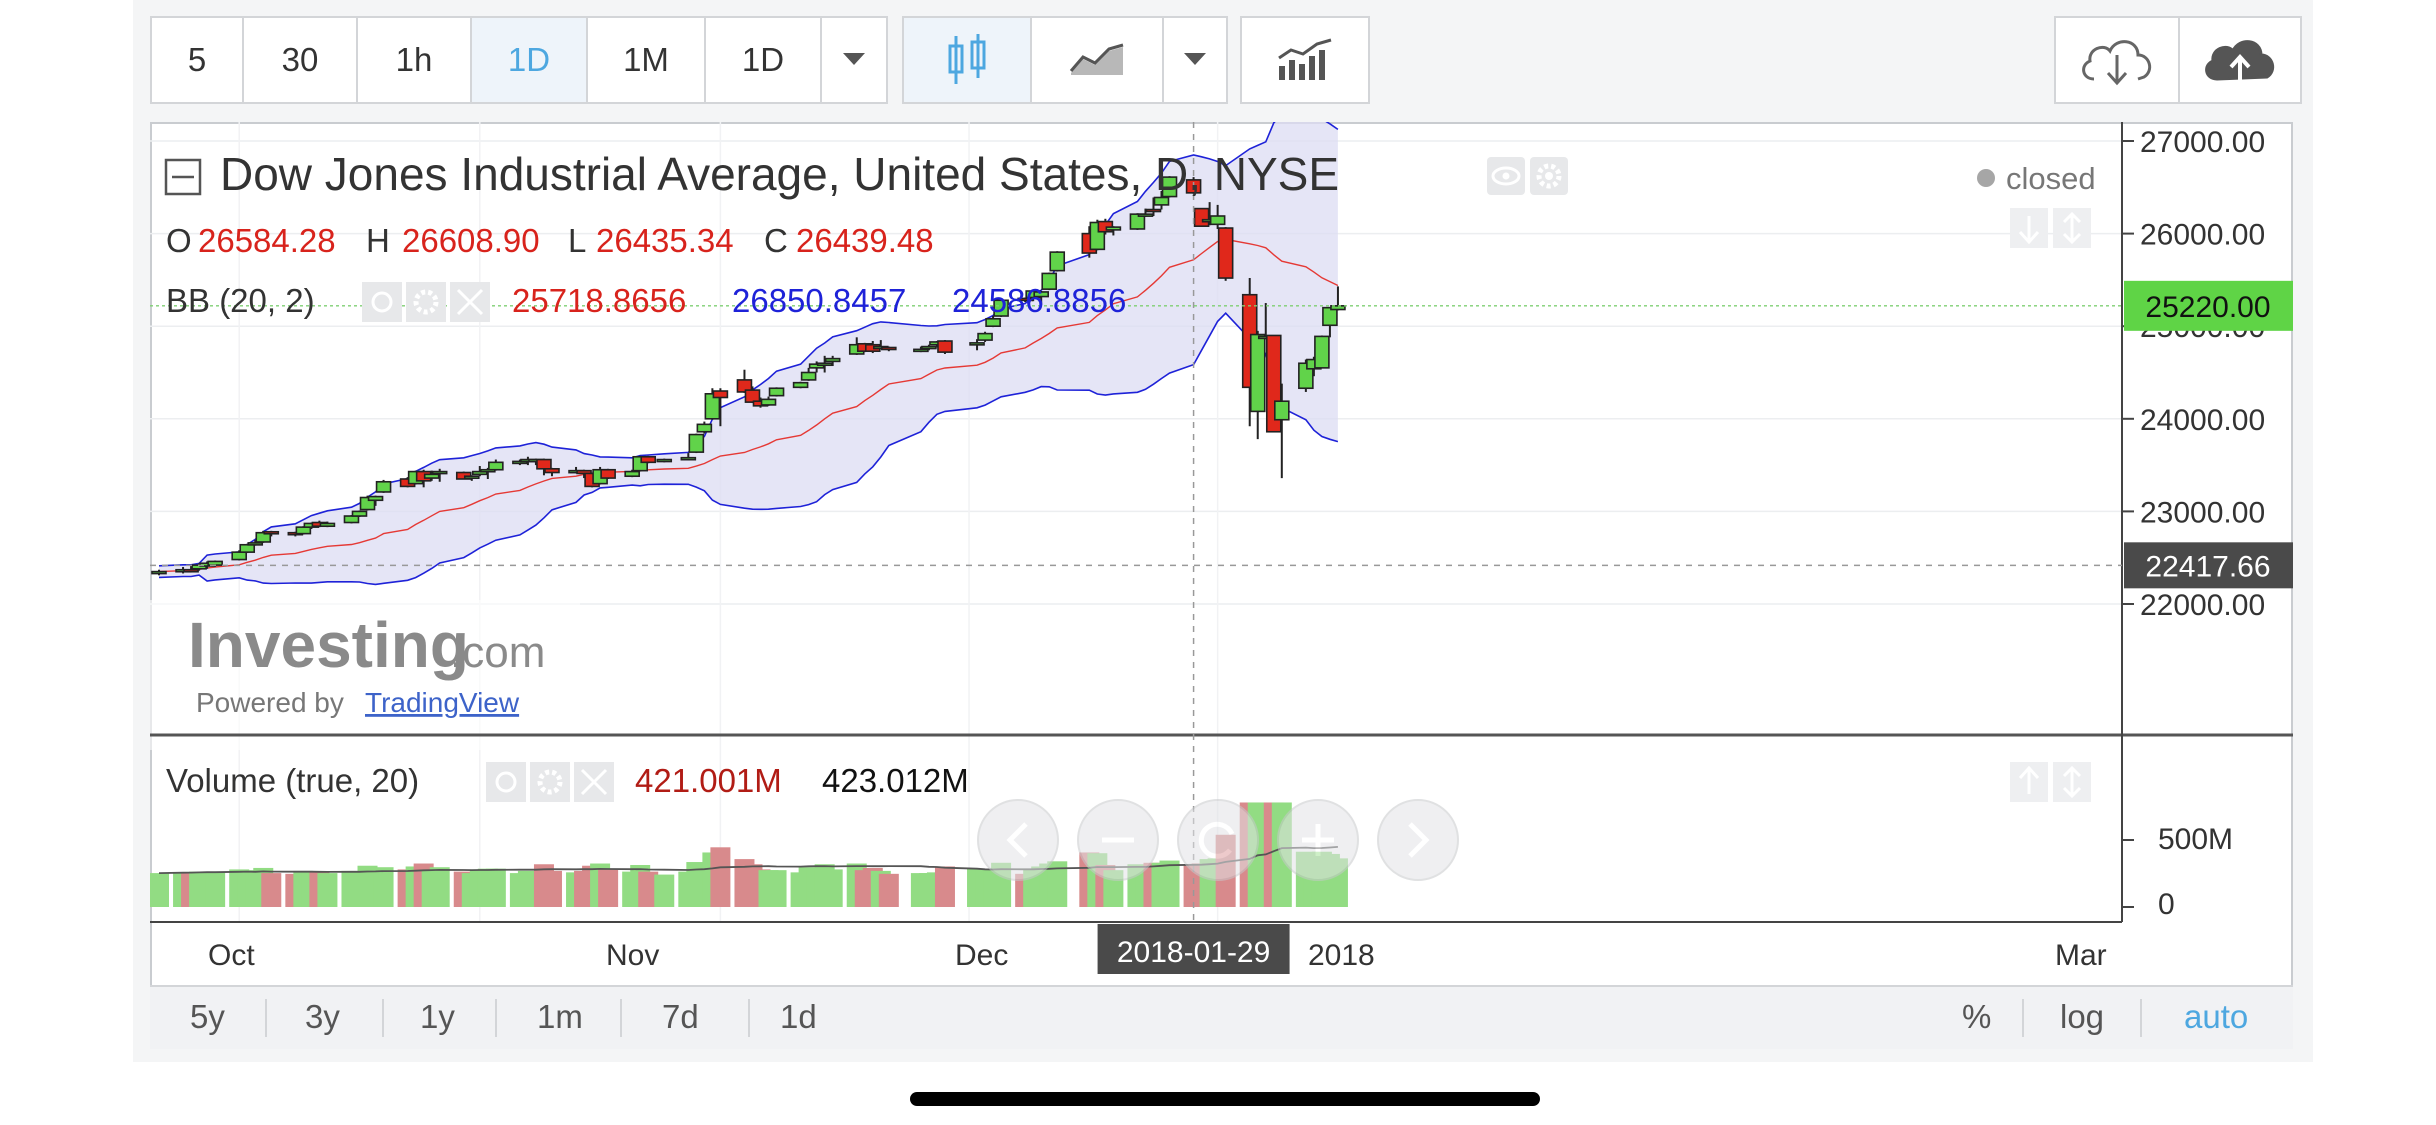 This screenshot has height=1125, width=2436. Describe the element at coordinates (1977, 1016) in the screenshot. I see `percent-scale-button: %` at that location.